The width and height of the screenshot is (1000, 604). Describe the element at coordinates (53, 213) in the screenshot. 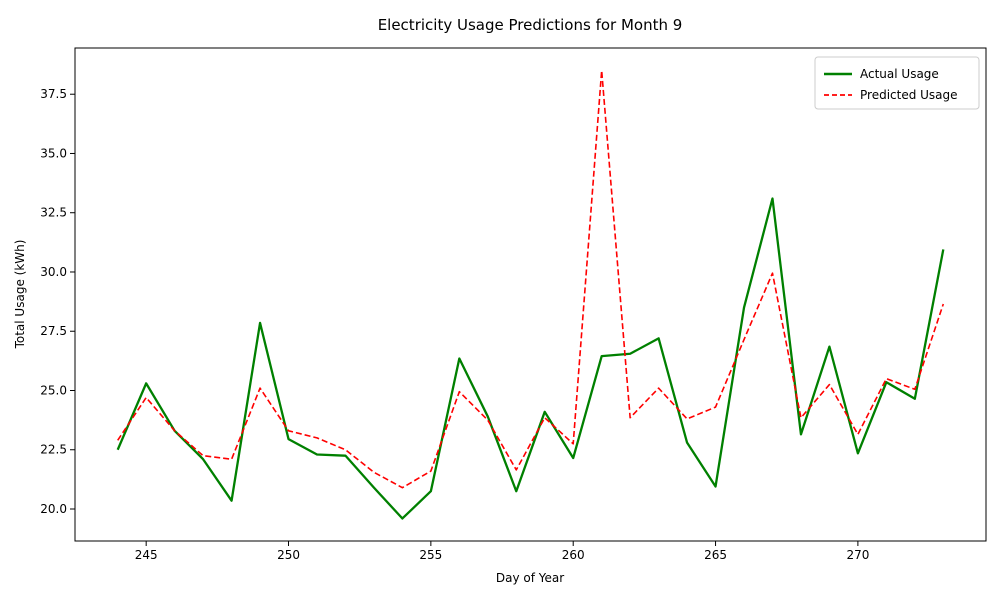

I see `y-tick-label: 32.5` at that location.